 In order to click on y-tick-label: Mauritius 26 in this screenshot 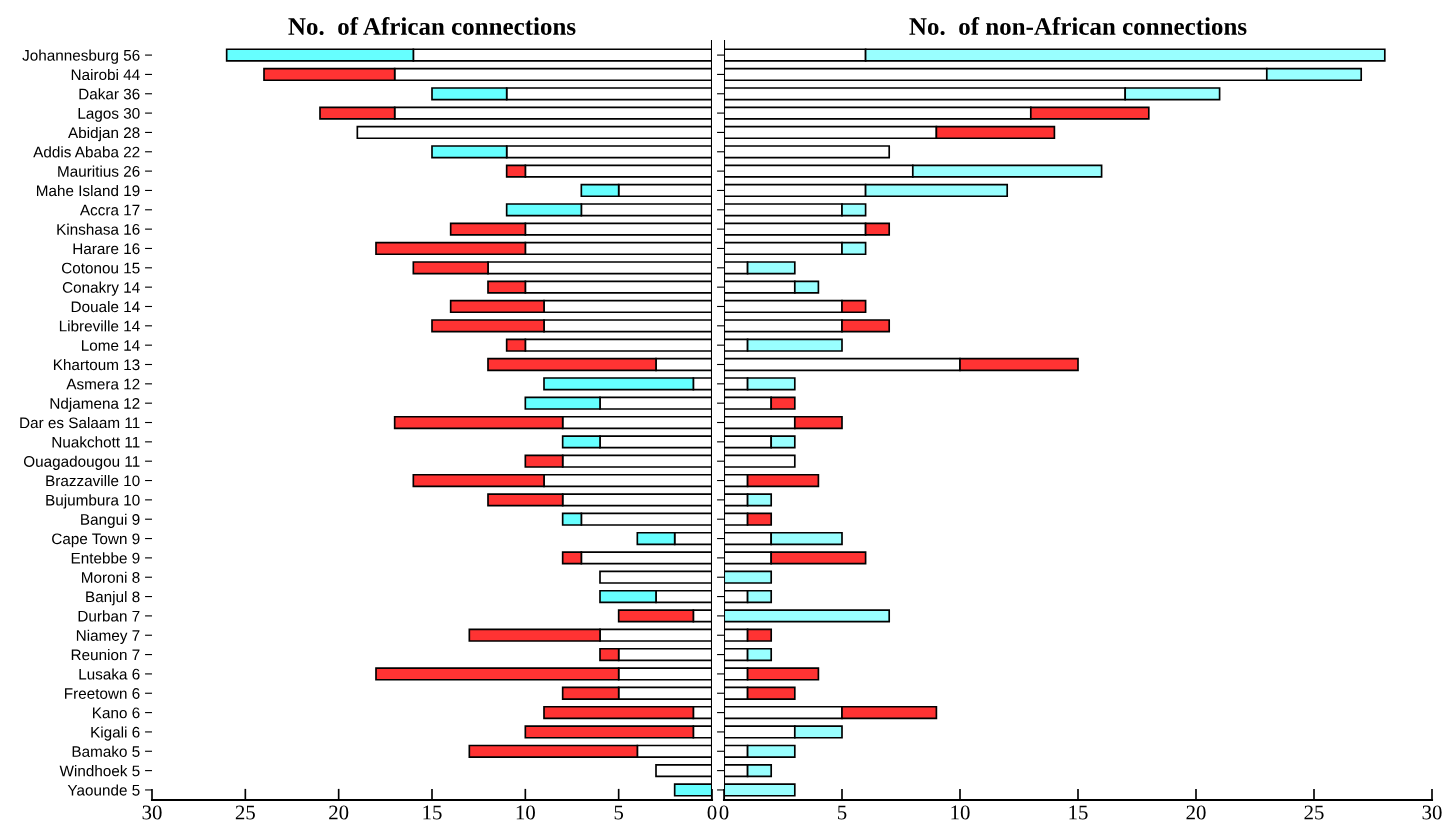, I will do `click(99, 171)`.